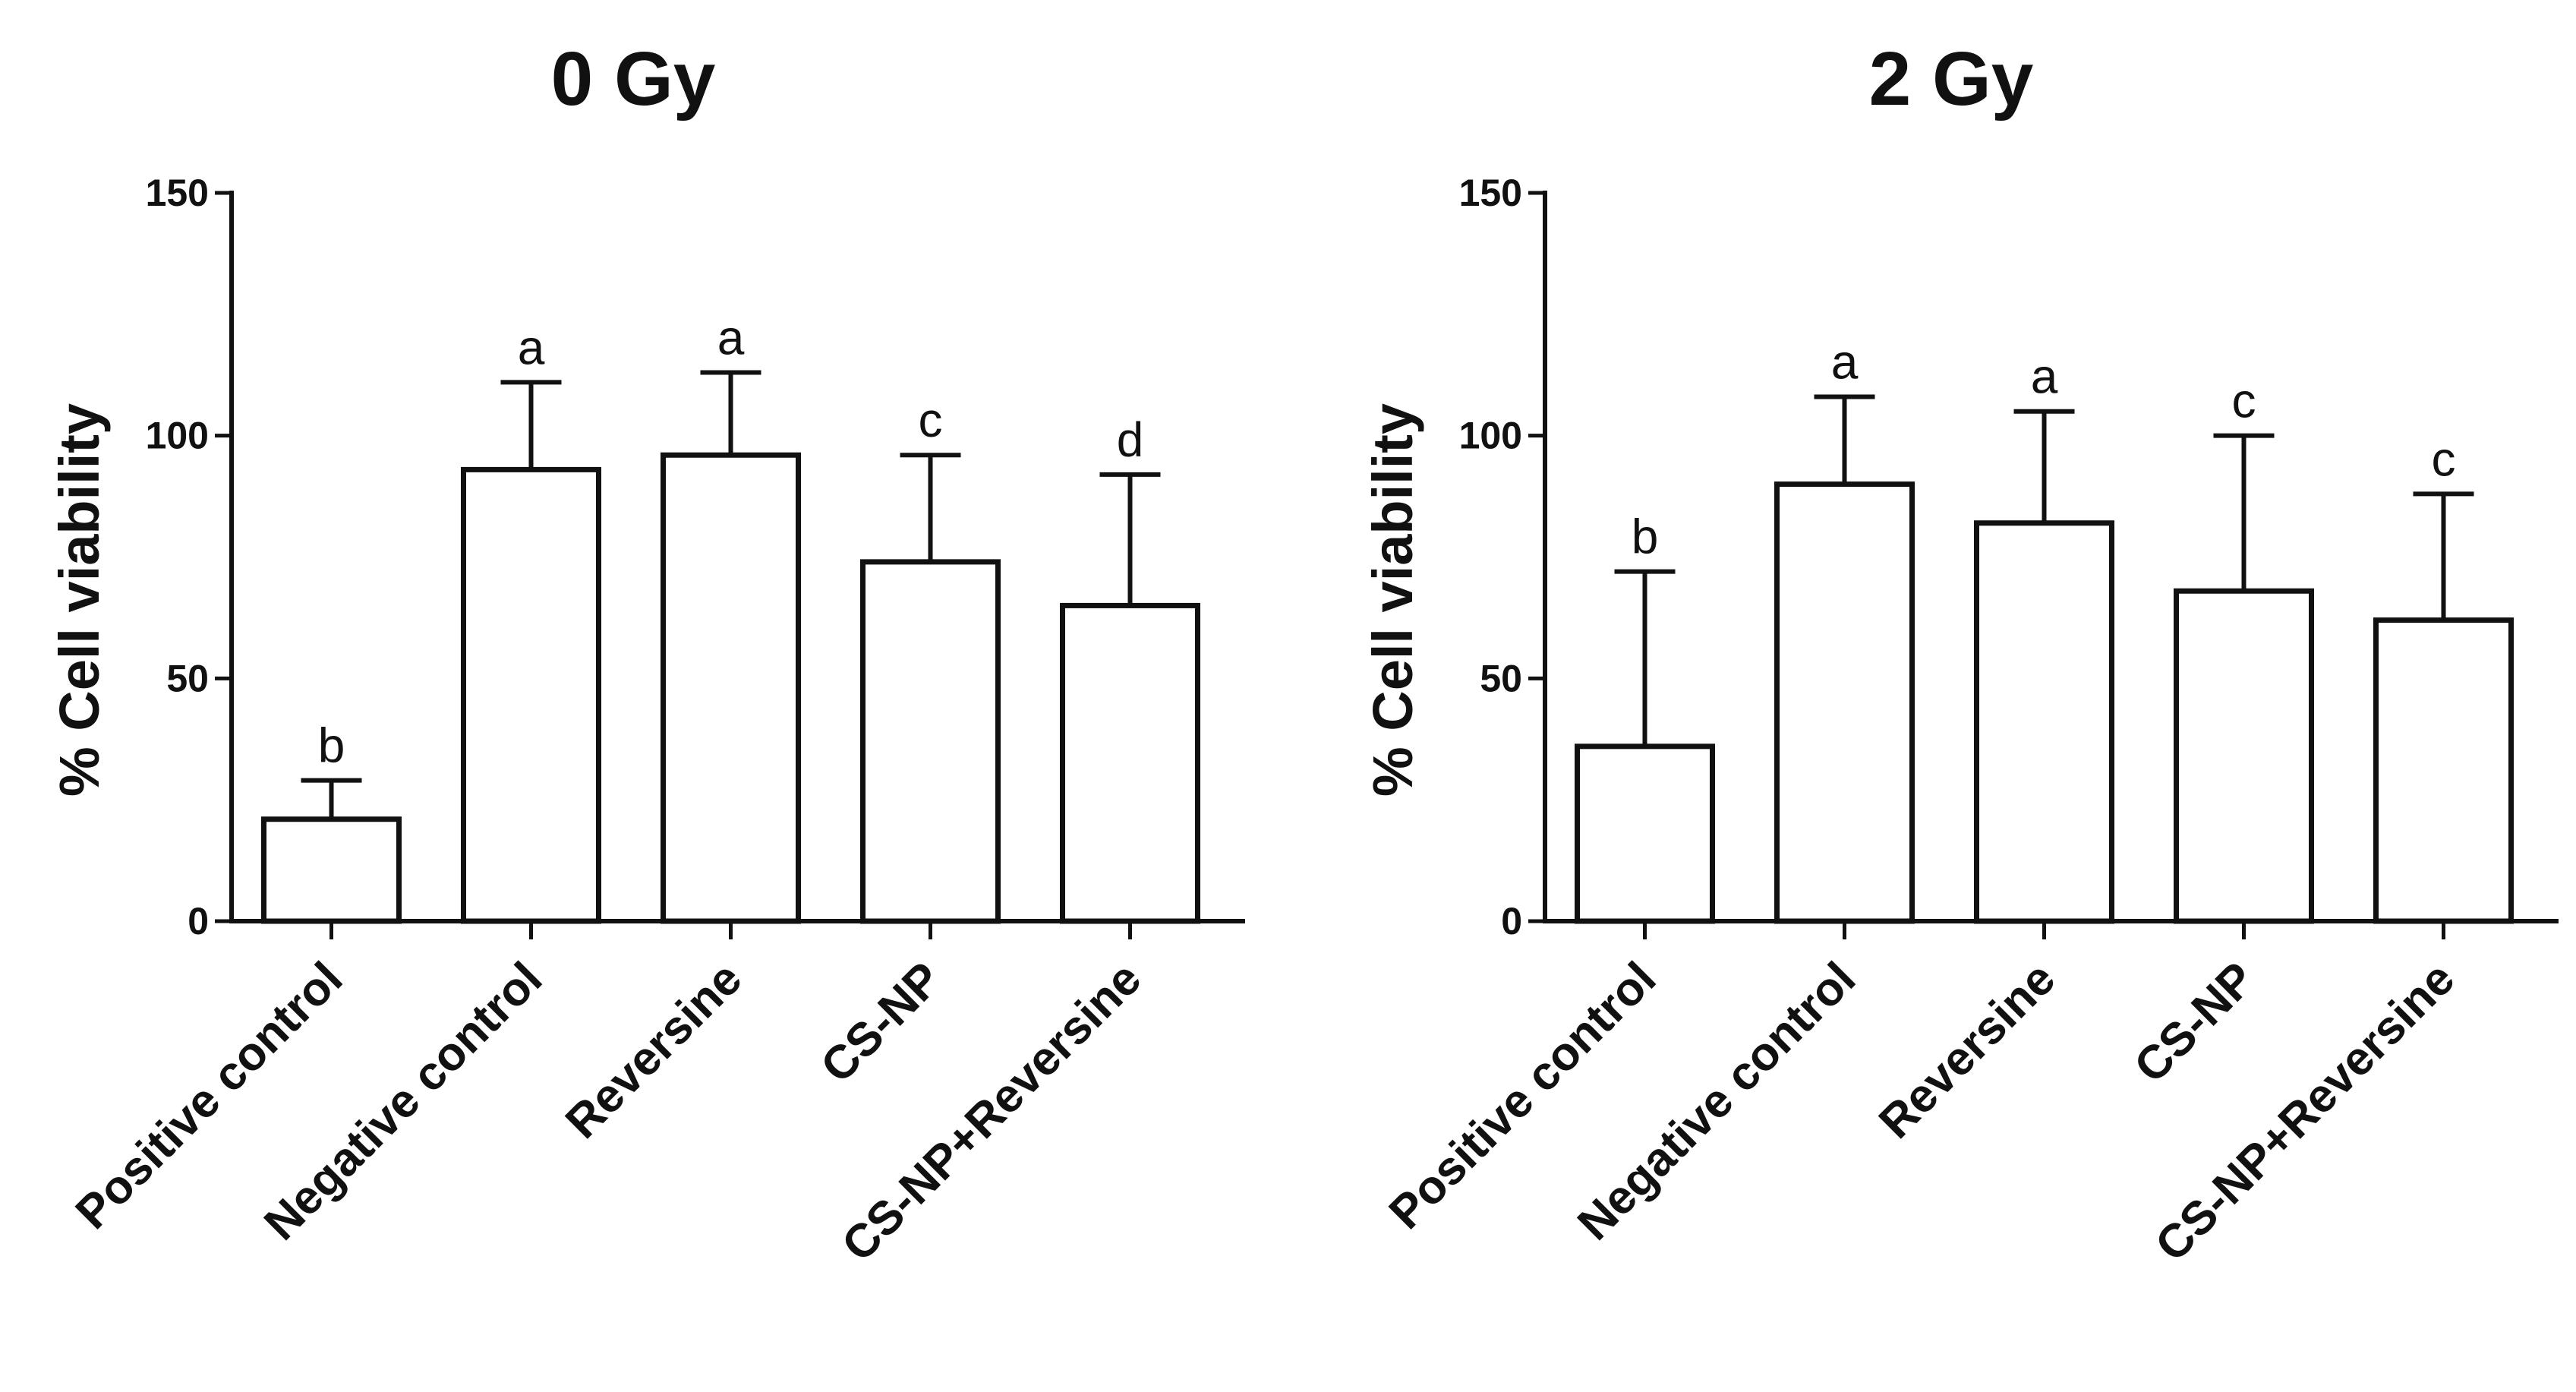  What do you see at coordinates (1130, 440) in the screenshot?
I see `significance-letter: d` at bounding box center [1130, 440].